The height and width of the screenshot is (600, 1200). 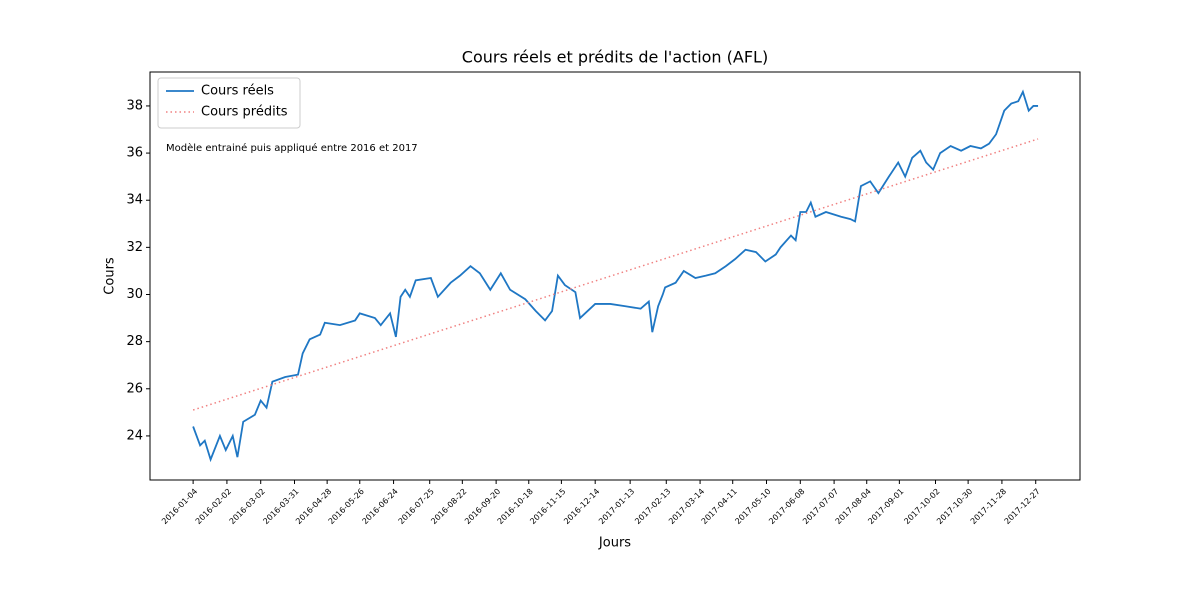 What do you see at coordinates (134, 105) in the screenshot?
I see `y-tick-label: 38` at bounding box center [134, 105].